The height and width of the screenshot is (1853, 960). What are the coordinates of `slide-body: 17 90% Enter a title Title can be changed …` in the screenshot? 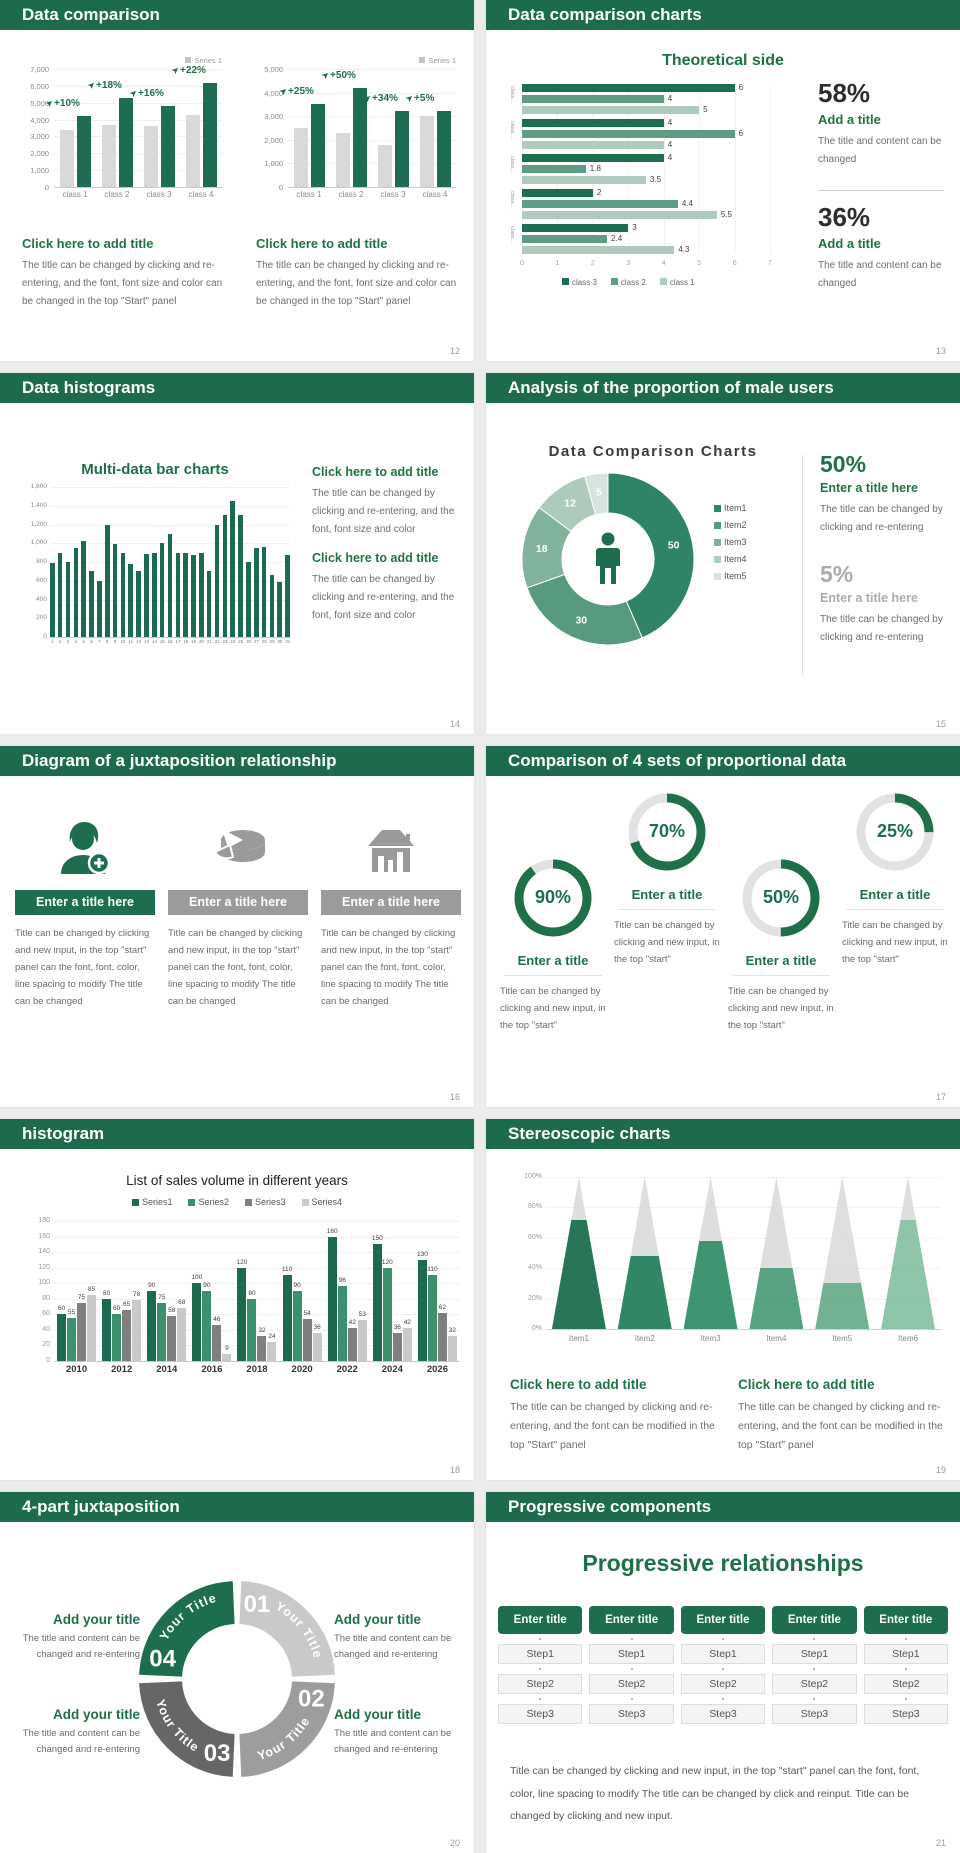 It's located at (723, 941).